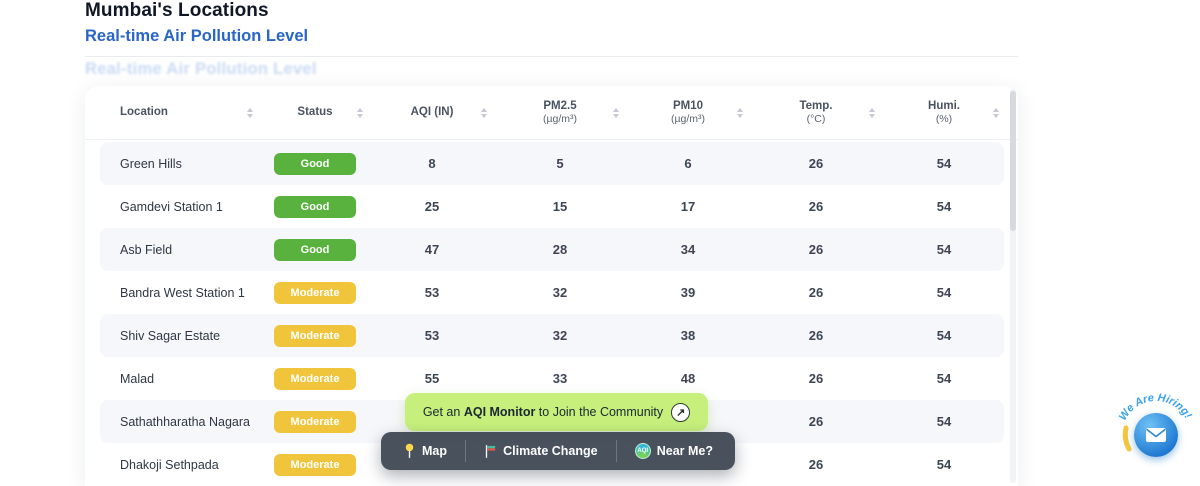  I want to click on column-label: Temp. (°C), so click(816, 112).